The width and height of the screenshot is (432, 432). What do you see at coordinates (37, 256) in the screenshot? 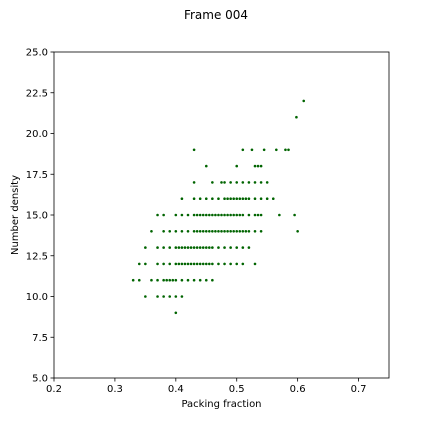
I see `y-tick-label: 12.5` at bounding box center [37, 256].